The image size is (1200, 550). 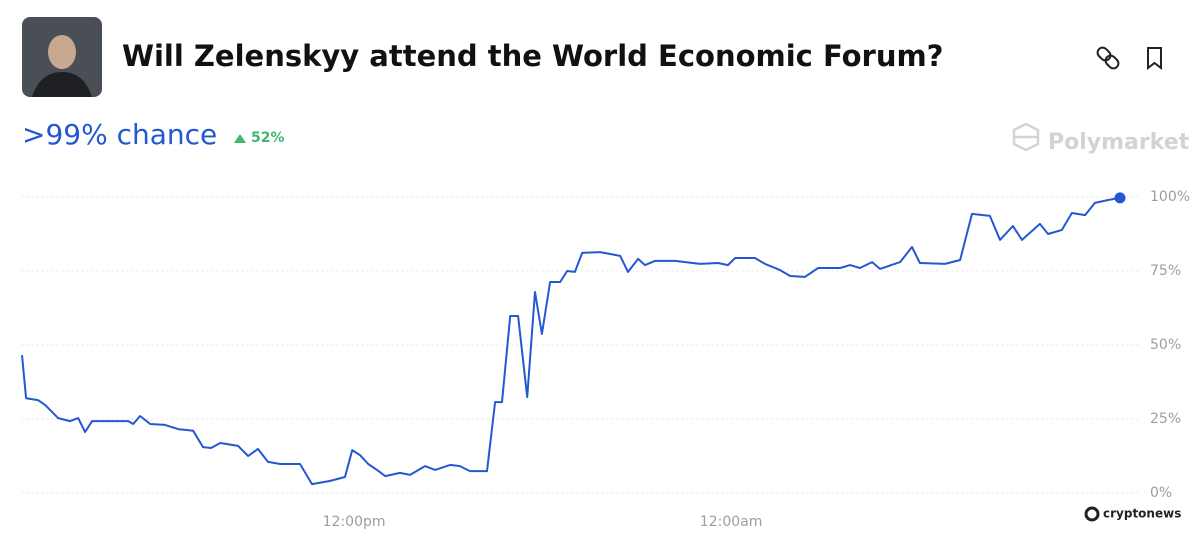 I want to click on x-tick-label: 12:00pm, so click(x=354, y=522).